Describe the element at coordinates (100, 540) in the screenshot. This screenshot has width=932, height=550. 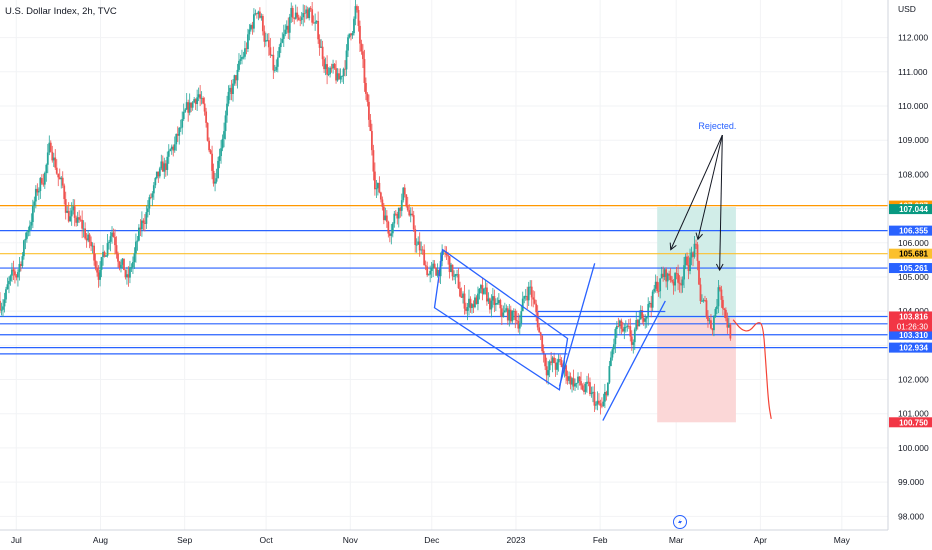
I see `x-tick-label: Aug` at that location.